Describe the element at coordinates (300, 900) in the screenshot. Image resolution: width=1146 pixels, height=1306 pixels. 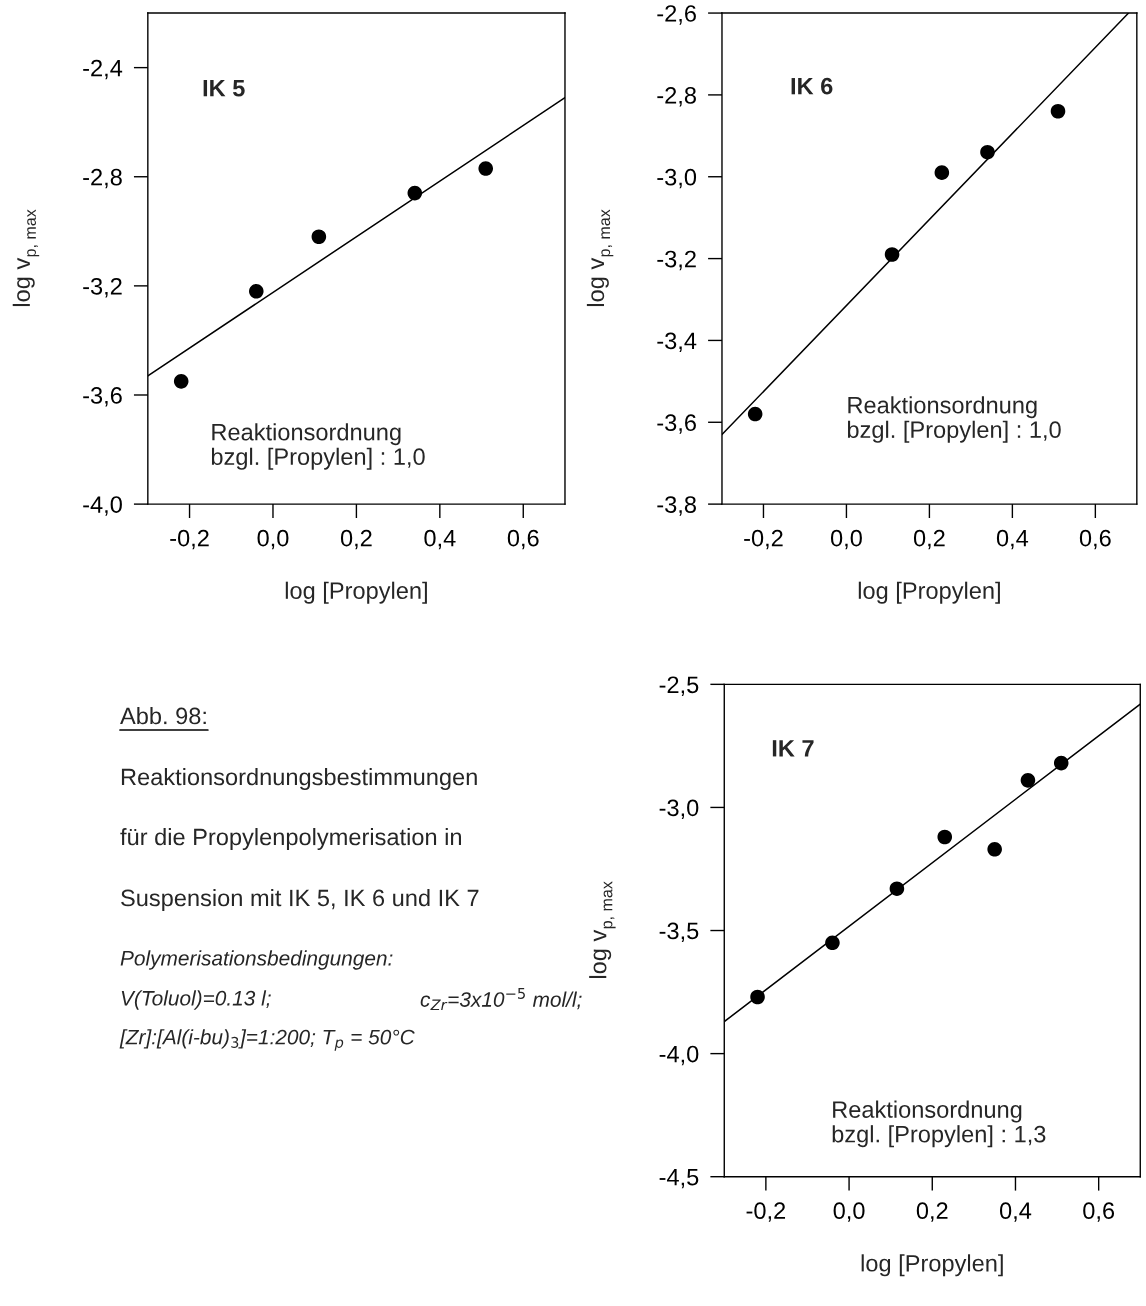
I see `text: Suspension mit IK 5, IK 6 und IK 7` at that location.